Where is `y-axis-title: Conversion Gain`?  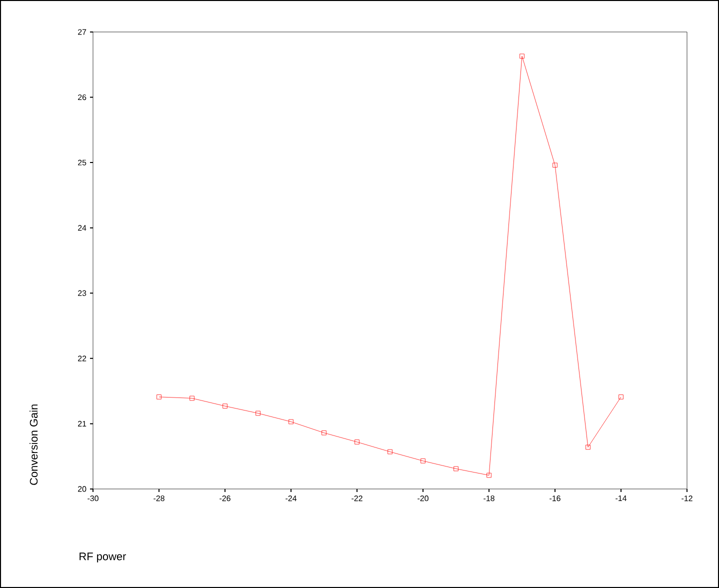
y-axis-title: Conversion Gain is located at coordinates (34, 444).